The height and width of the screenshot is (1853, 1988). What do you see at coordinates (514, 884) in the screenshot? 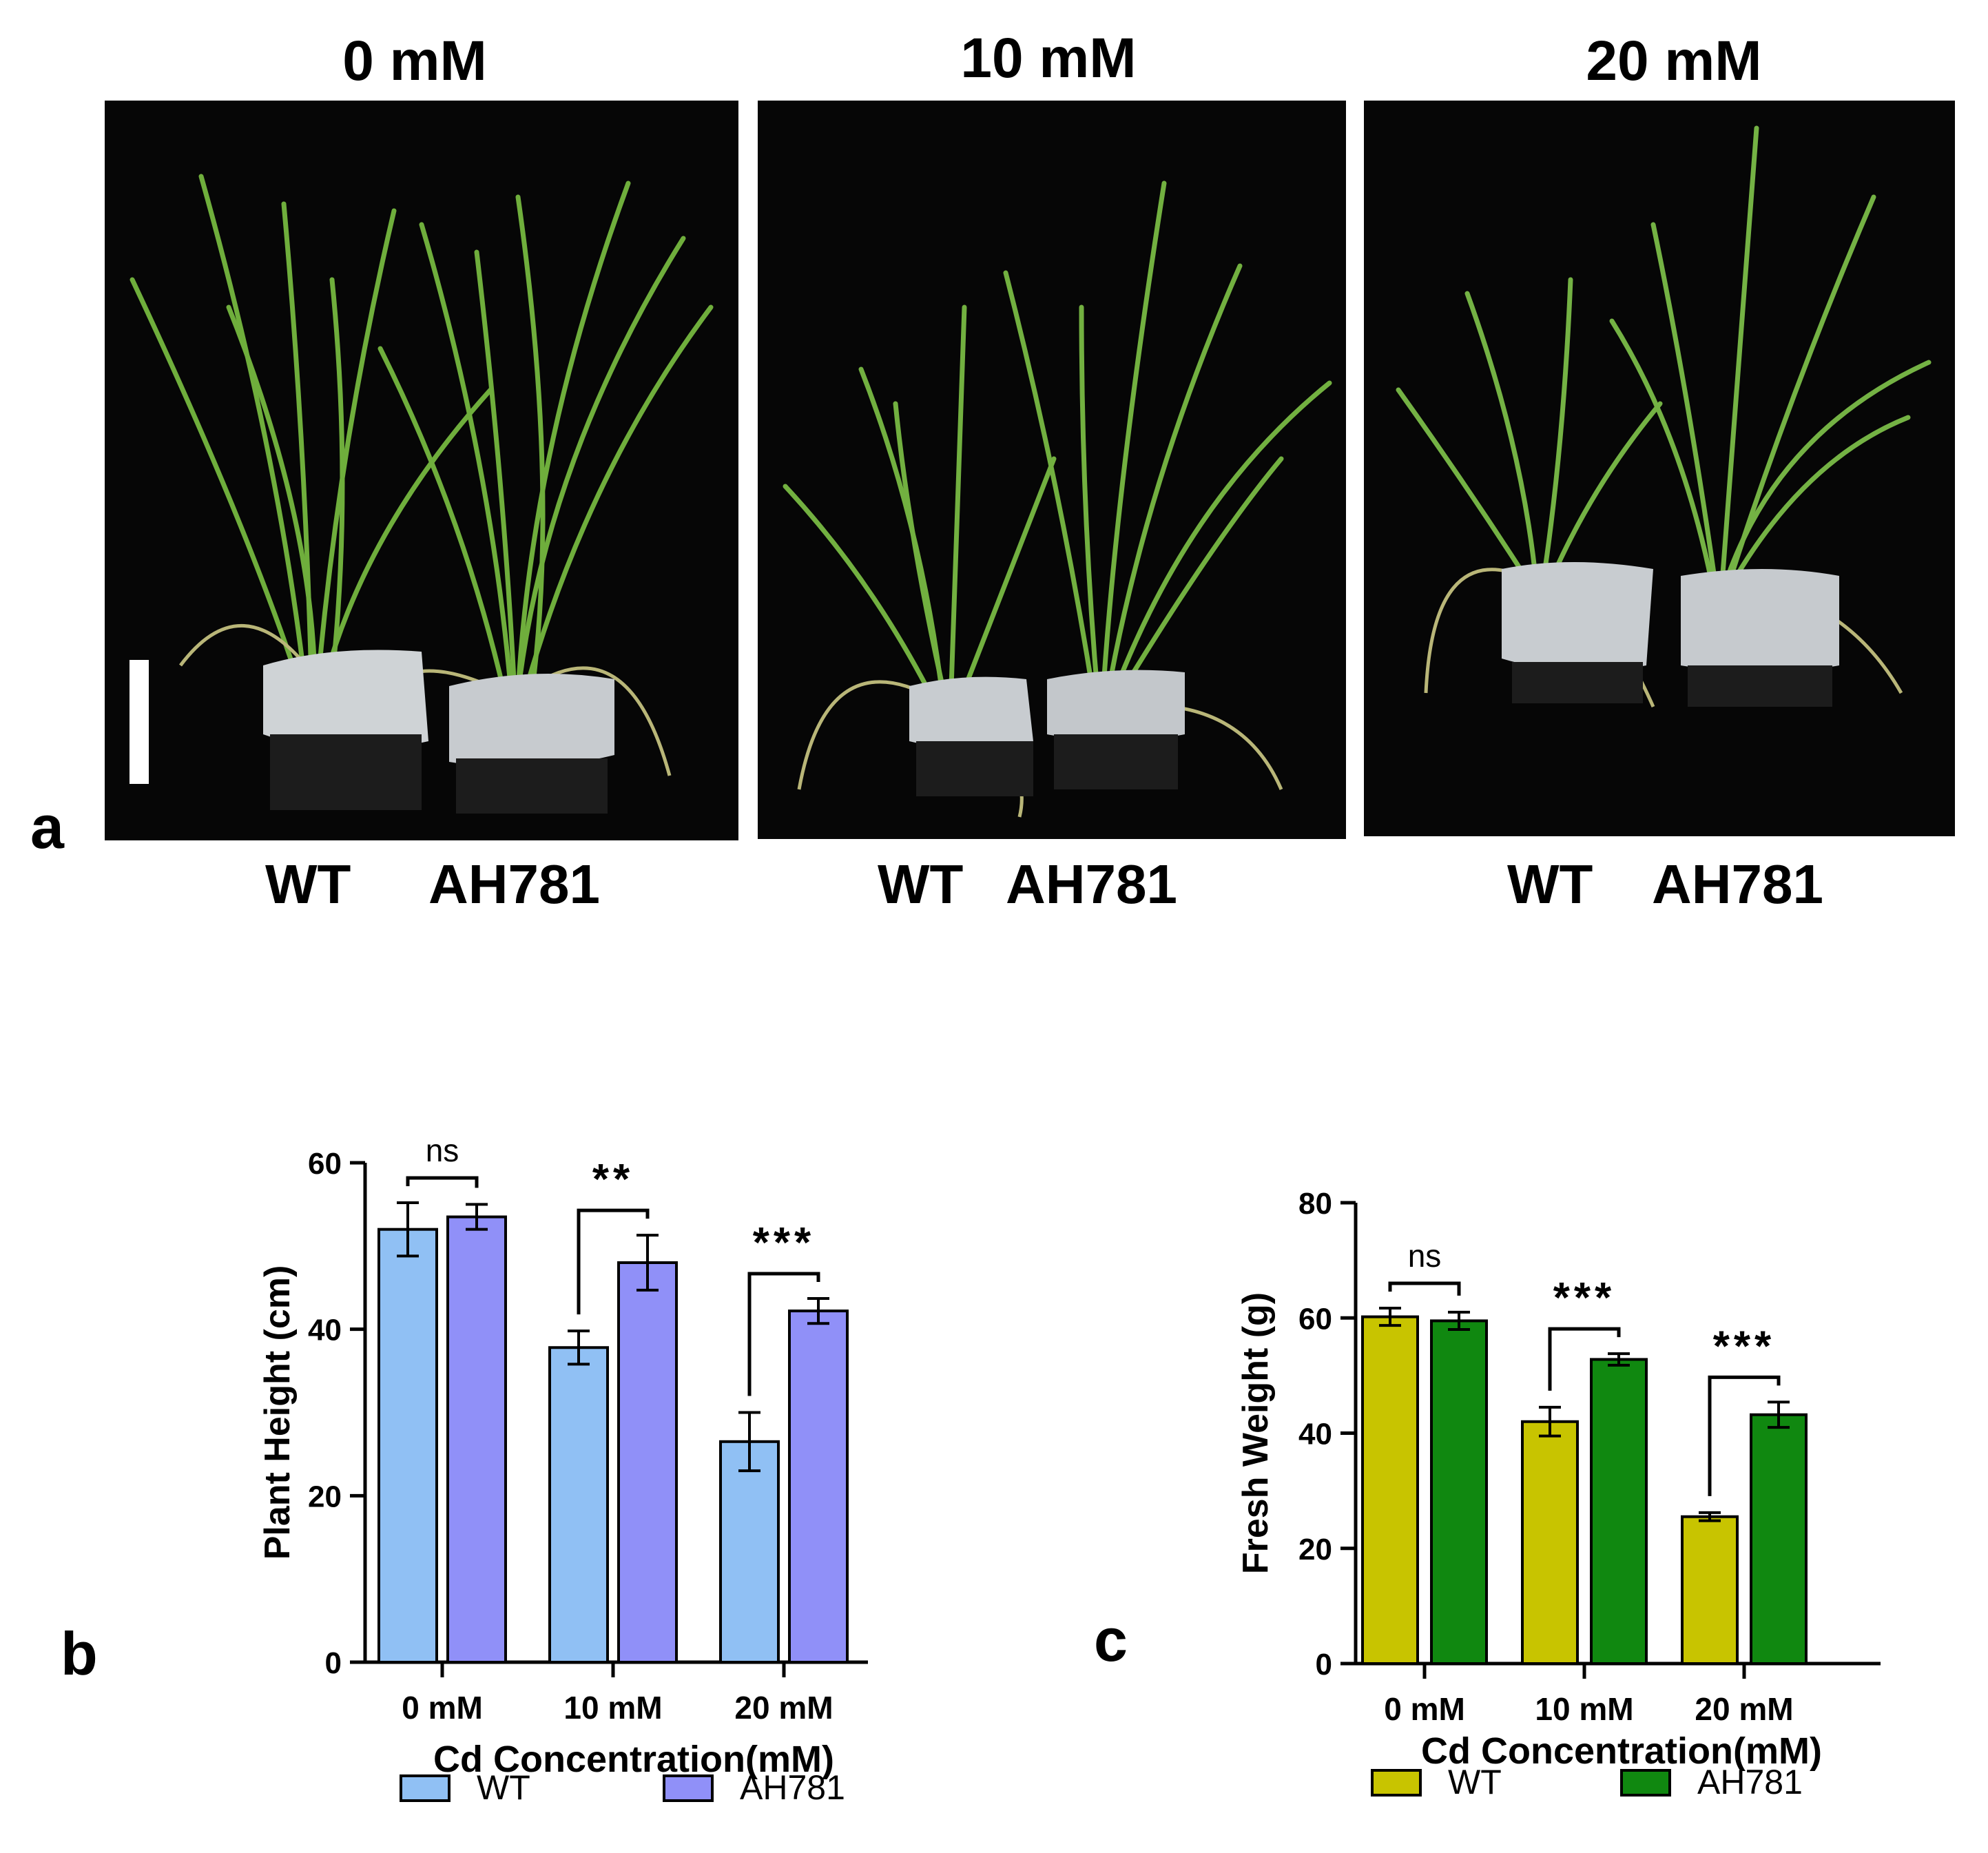
I see `mutant-label-0mM: AH781` at bounding box center [514, 884].